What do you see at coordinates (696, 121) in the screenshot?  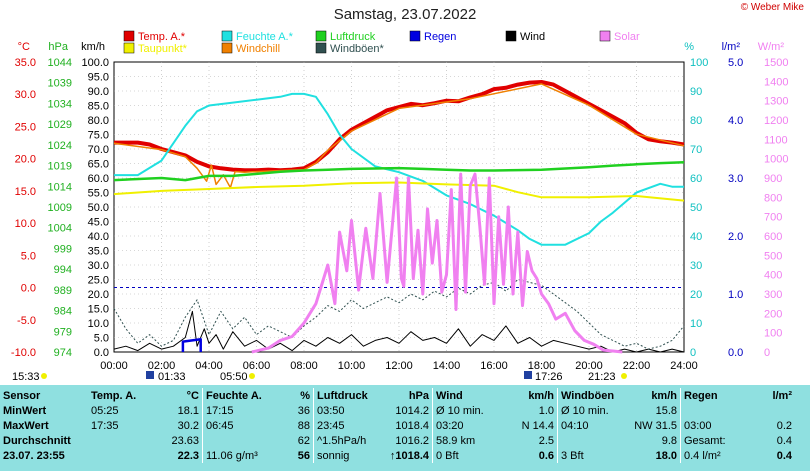 I see `humidity-tick-label: 80` at bounding box center [696, 121].